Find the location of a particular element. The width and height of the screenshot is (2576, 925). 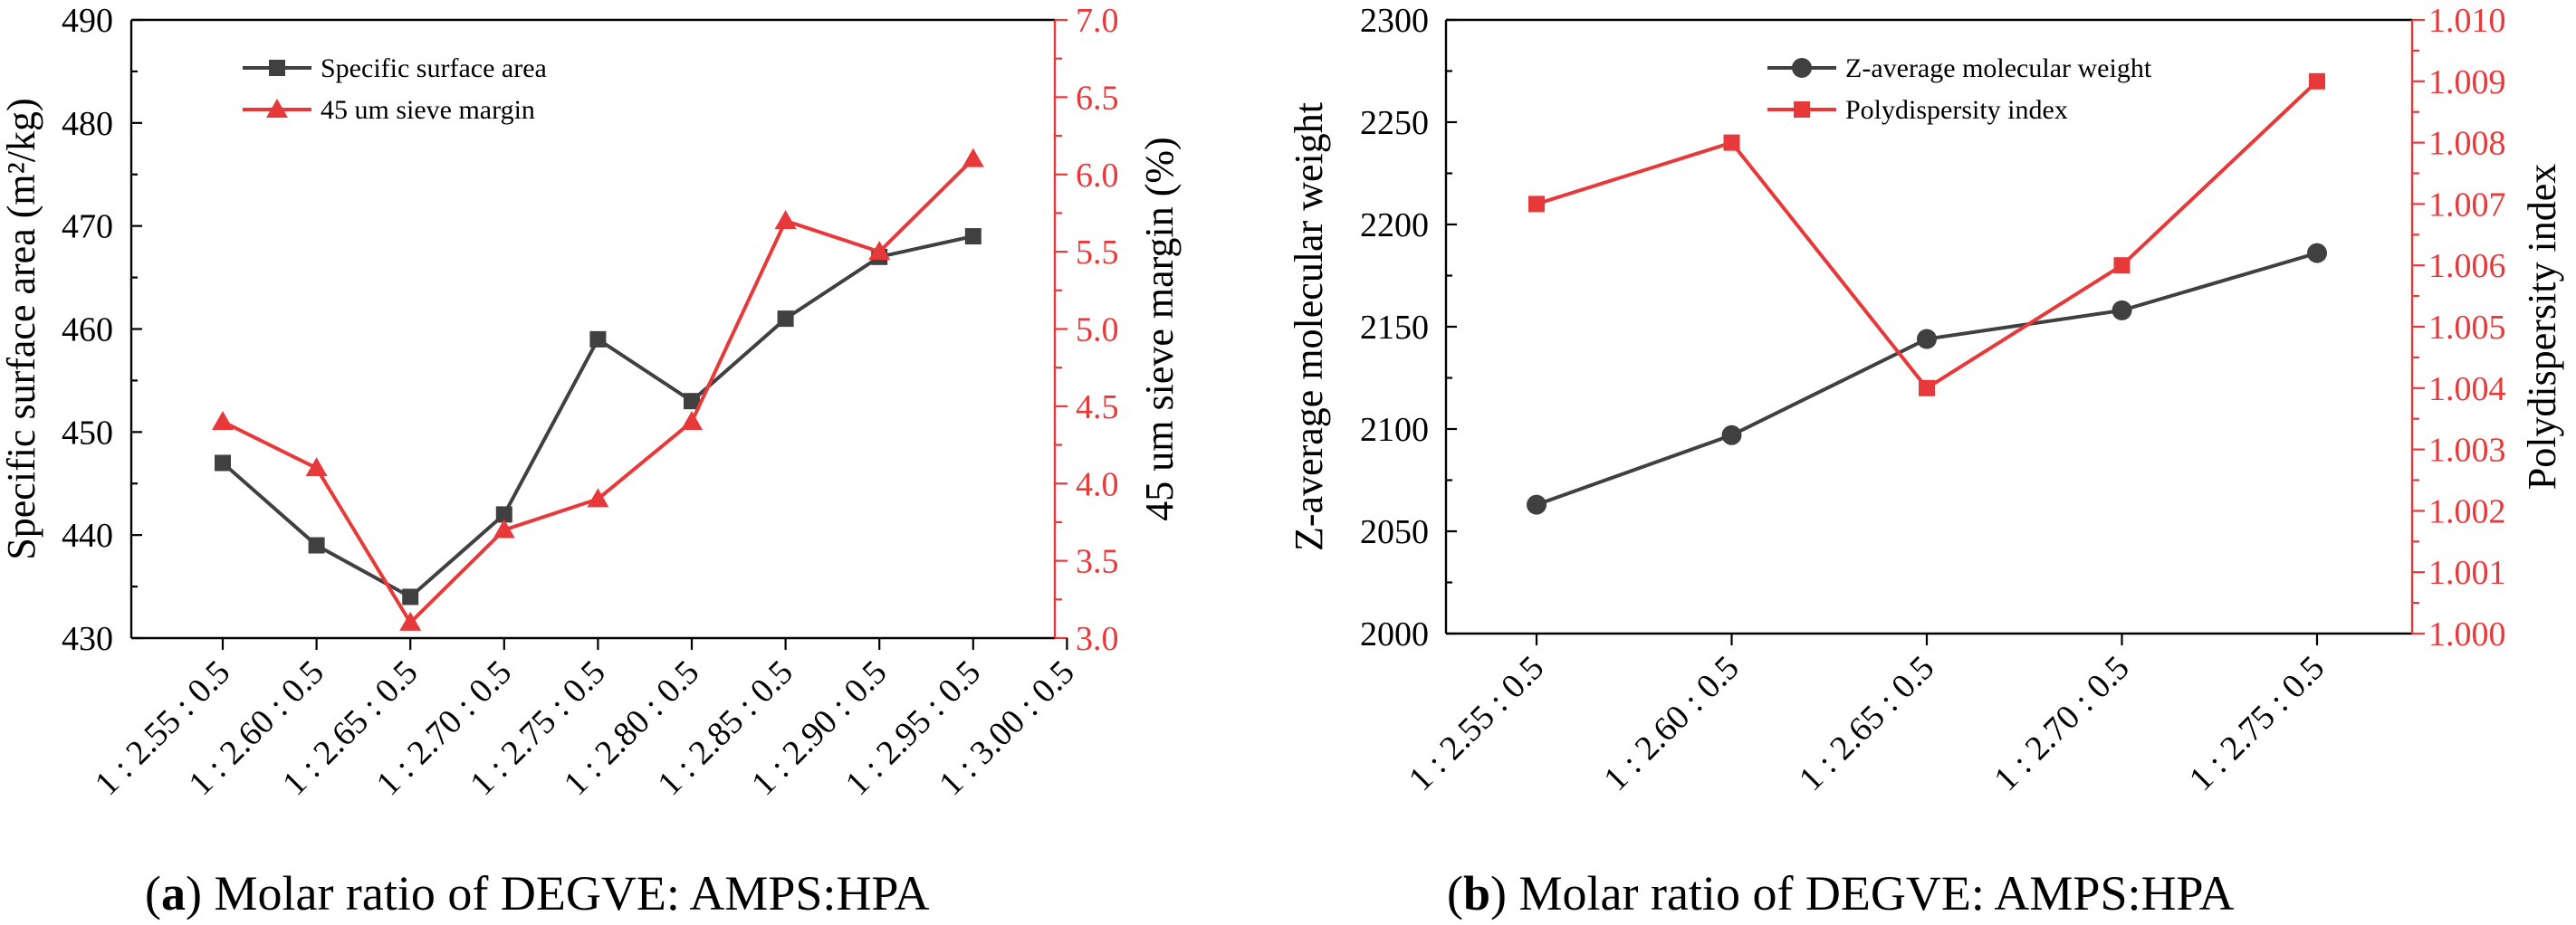

x-tick-label: 1 : 2.65 : 0.5 is located at coordinates (1867, 724).